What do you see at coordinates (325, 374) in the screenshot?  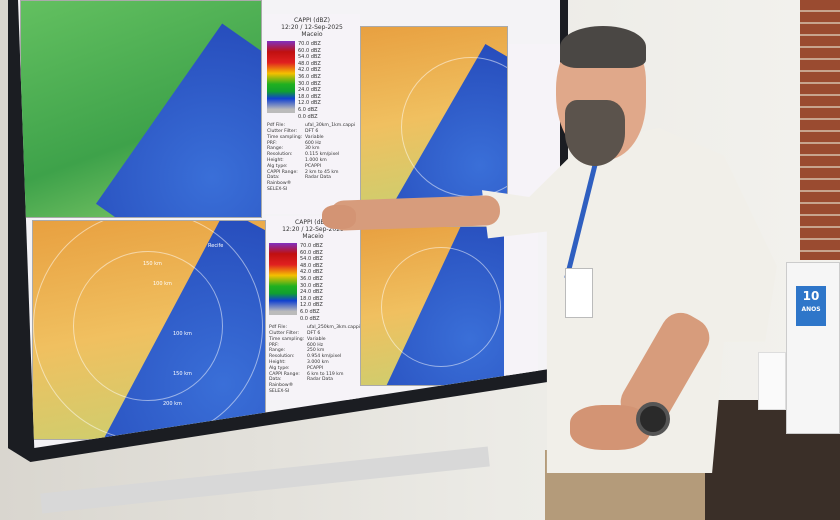 I see `info-value: 6 km to 119 km` at bounding box center [325, 374].